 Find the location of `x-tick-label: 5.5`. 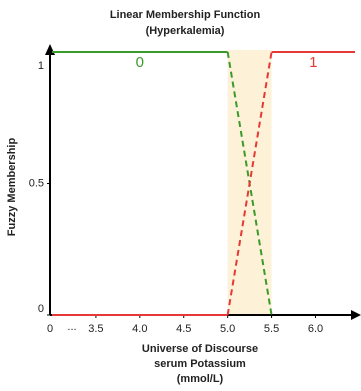

x-tick-label: 5.5 is located at coordinates (271, 329).